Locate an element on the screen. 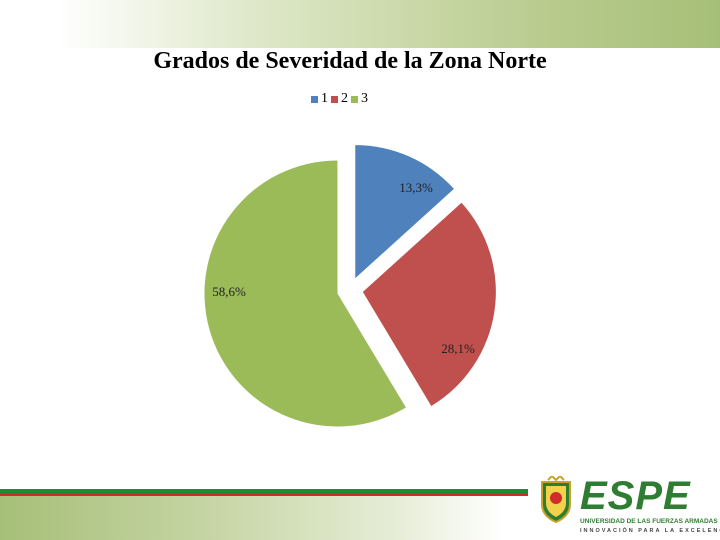 The image size is (720, 540). legend-item: 3 is located at coordinates (359, 99).